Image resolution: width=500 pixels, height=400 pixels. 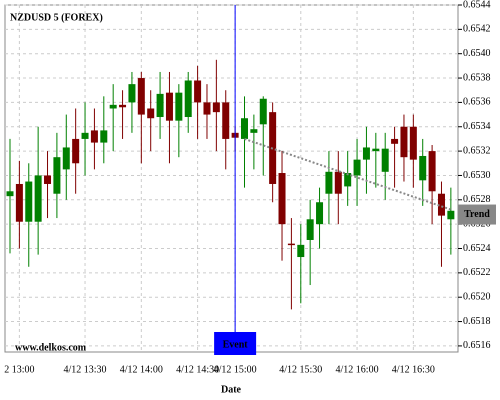 I want to click on x-axis-label: Date, so click(x=231, y=389).